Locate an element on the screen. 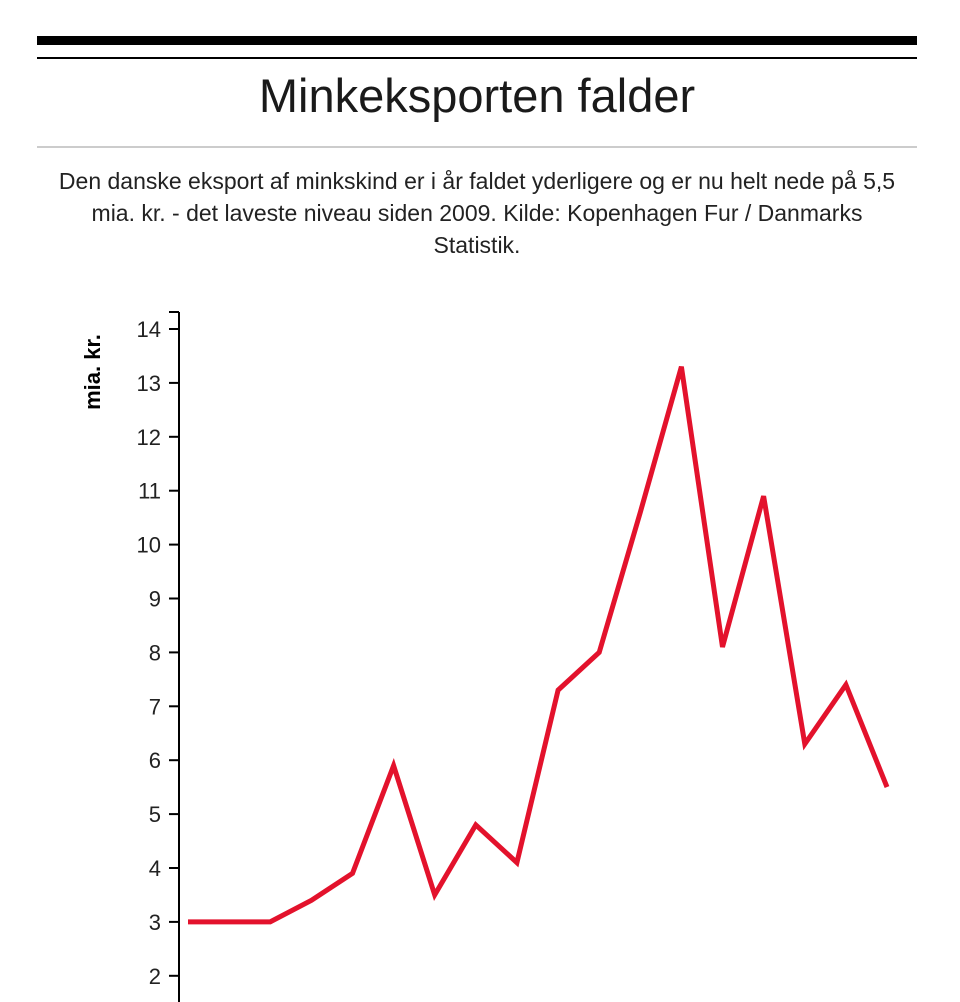 This screenshot has width=960, height=1002. title-divider is located at coordinates (477, 147).